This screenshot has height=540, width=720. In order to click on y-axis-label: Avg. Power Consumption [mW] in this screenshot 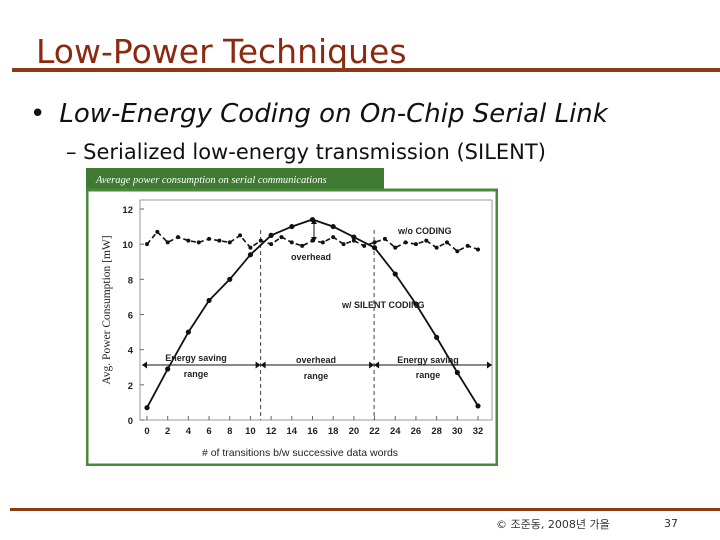, I will do `click(107, 309)`.